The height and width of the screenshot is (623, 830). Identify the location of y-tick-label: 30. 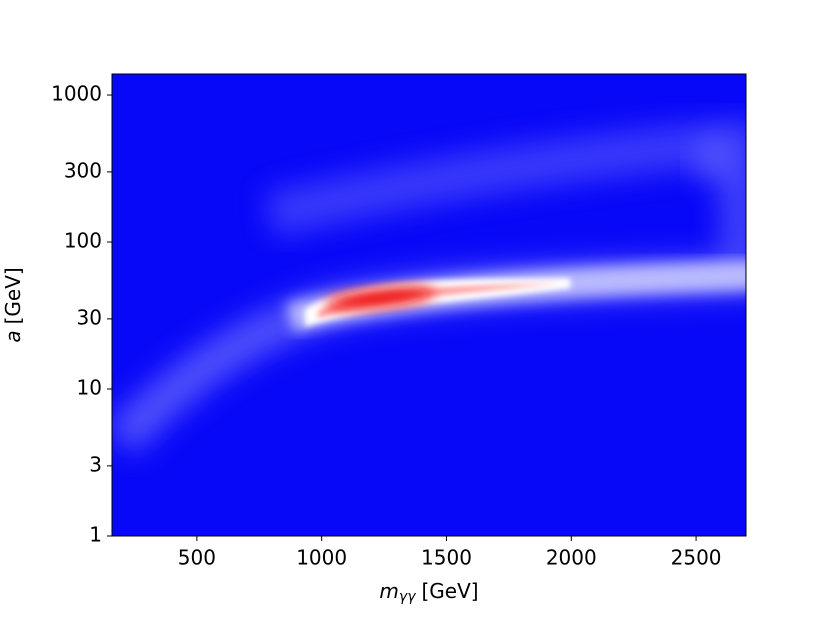
(89, 317).